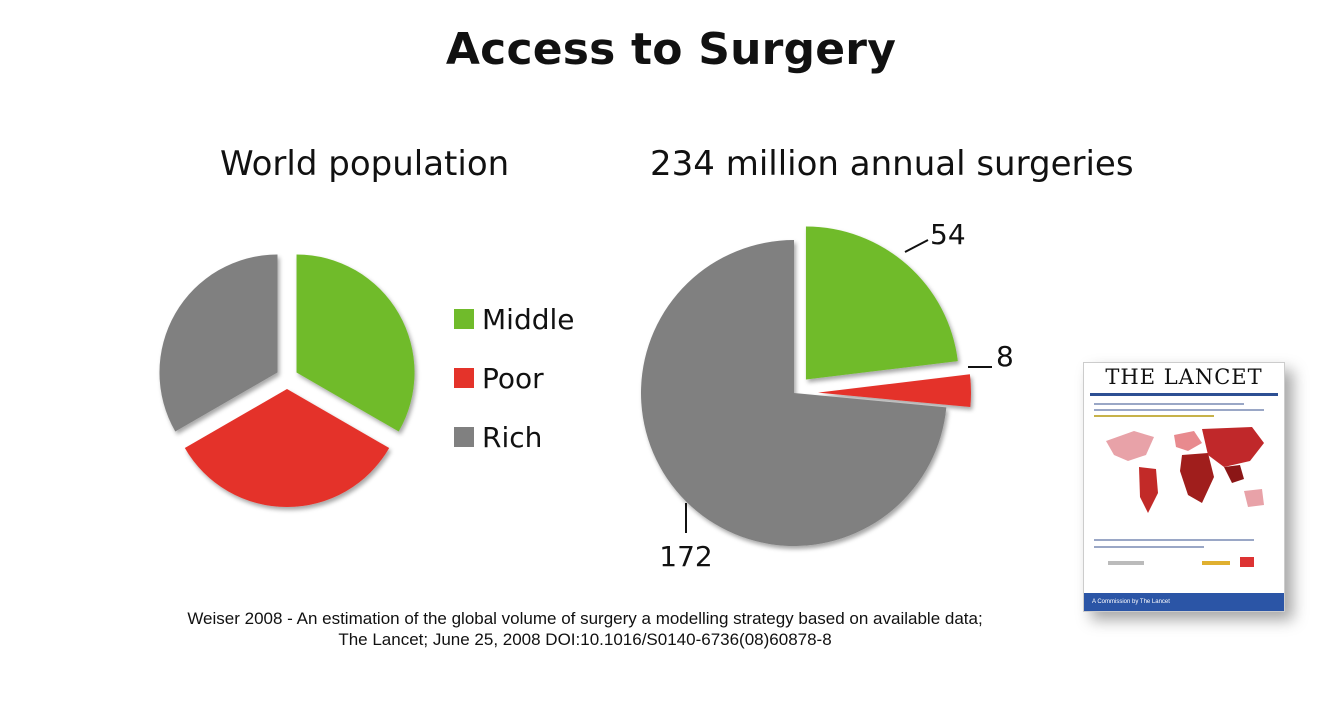  I want to click on pie2-slice-poor, so click(894, 391).